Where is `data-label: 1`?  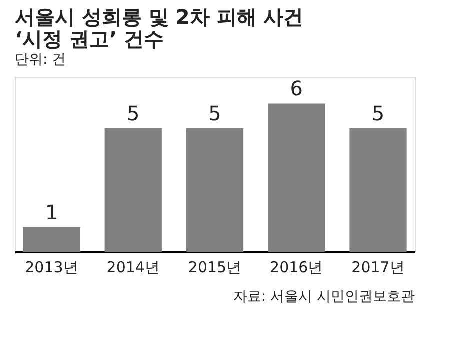 data-label: 1 is located at coordinates (51, 212).